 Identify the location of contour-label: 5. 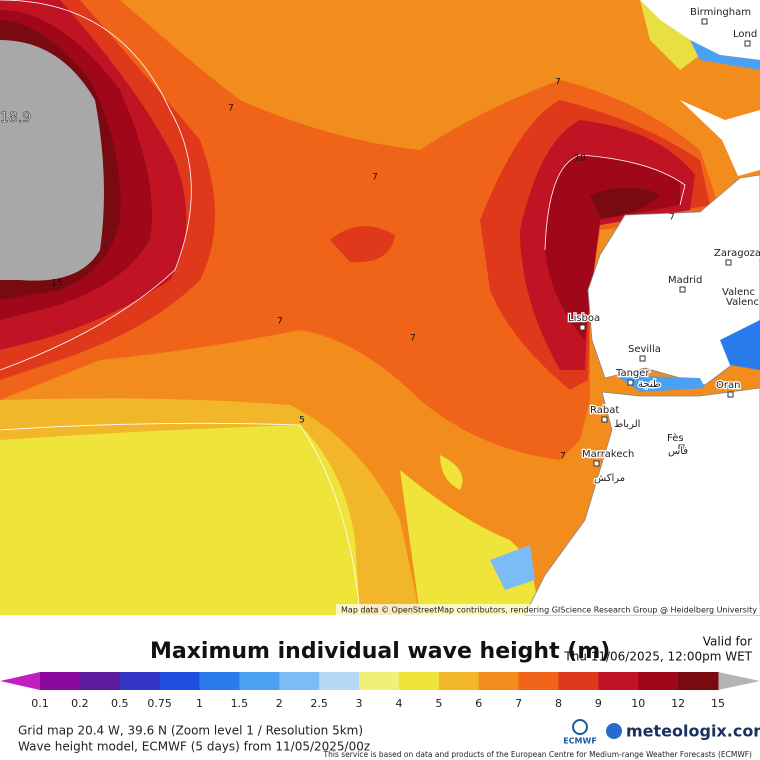
(302, 421).